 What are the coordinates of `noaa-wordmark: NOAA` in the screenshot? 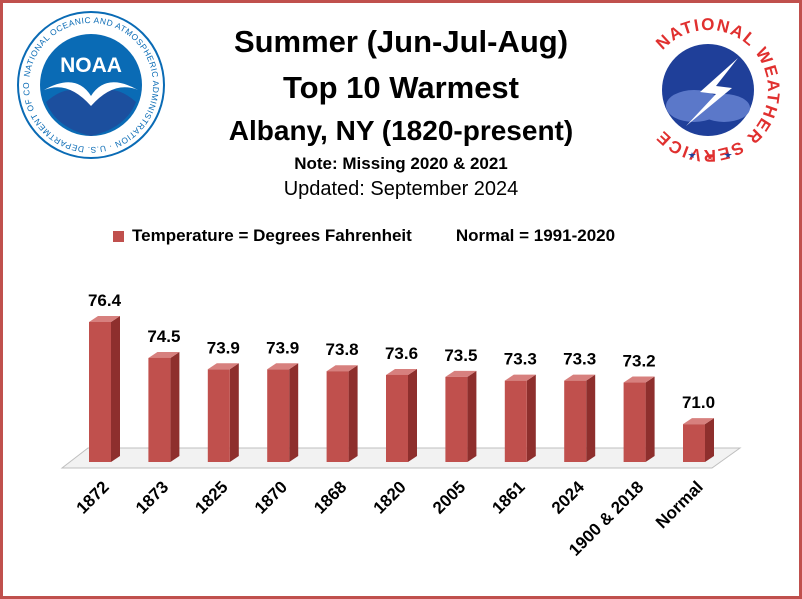 It's located at (91, 65).